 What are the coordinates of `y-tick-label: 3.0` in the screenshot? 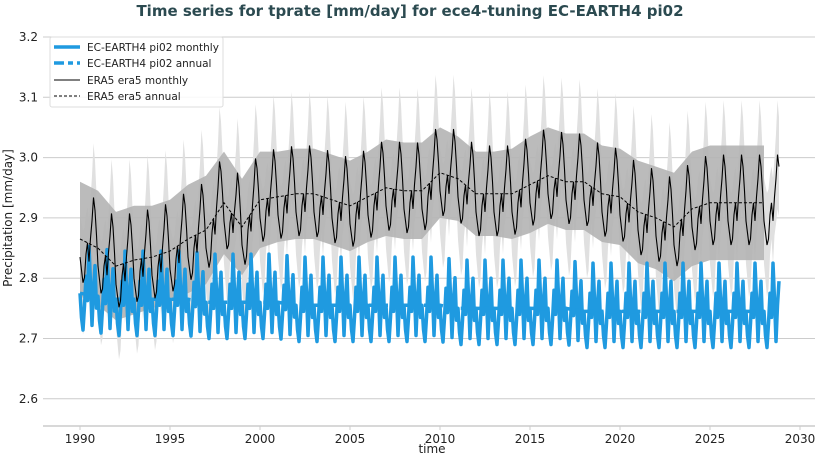 It's located at (28, 158).